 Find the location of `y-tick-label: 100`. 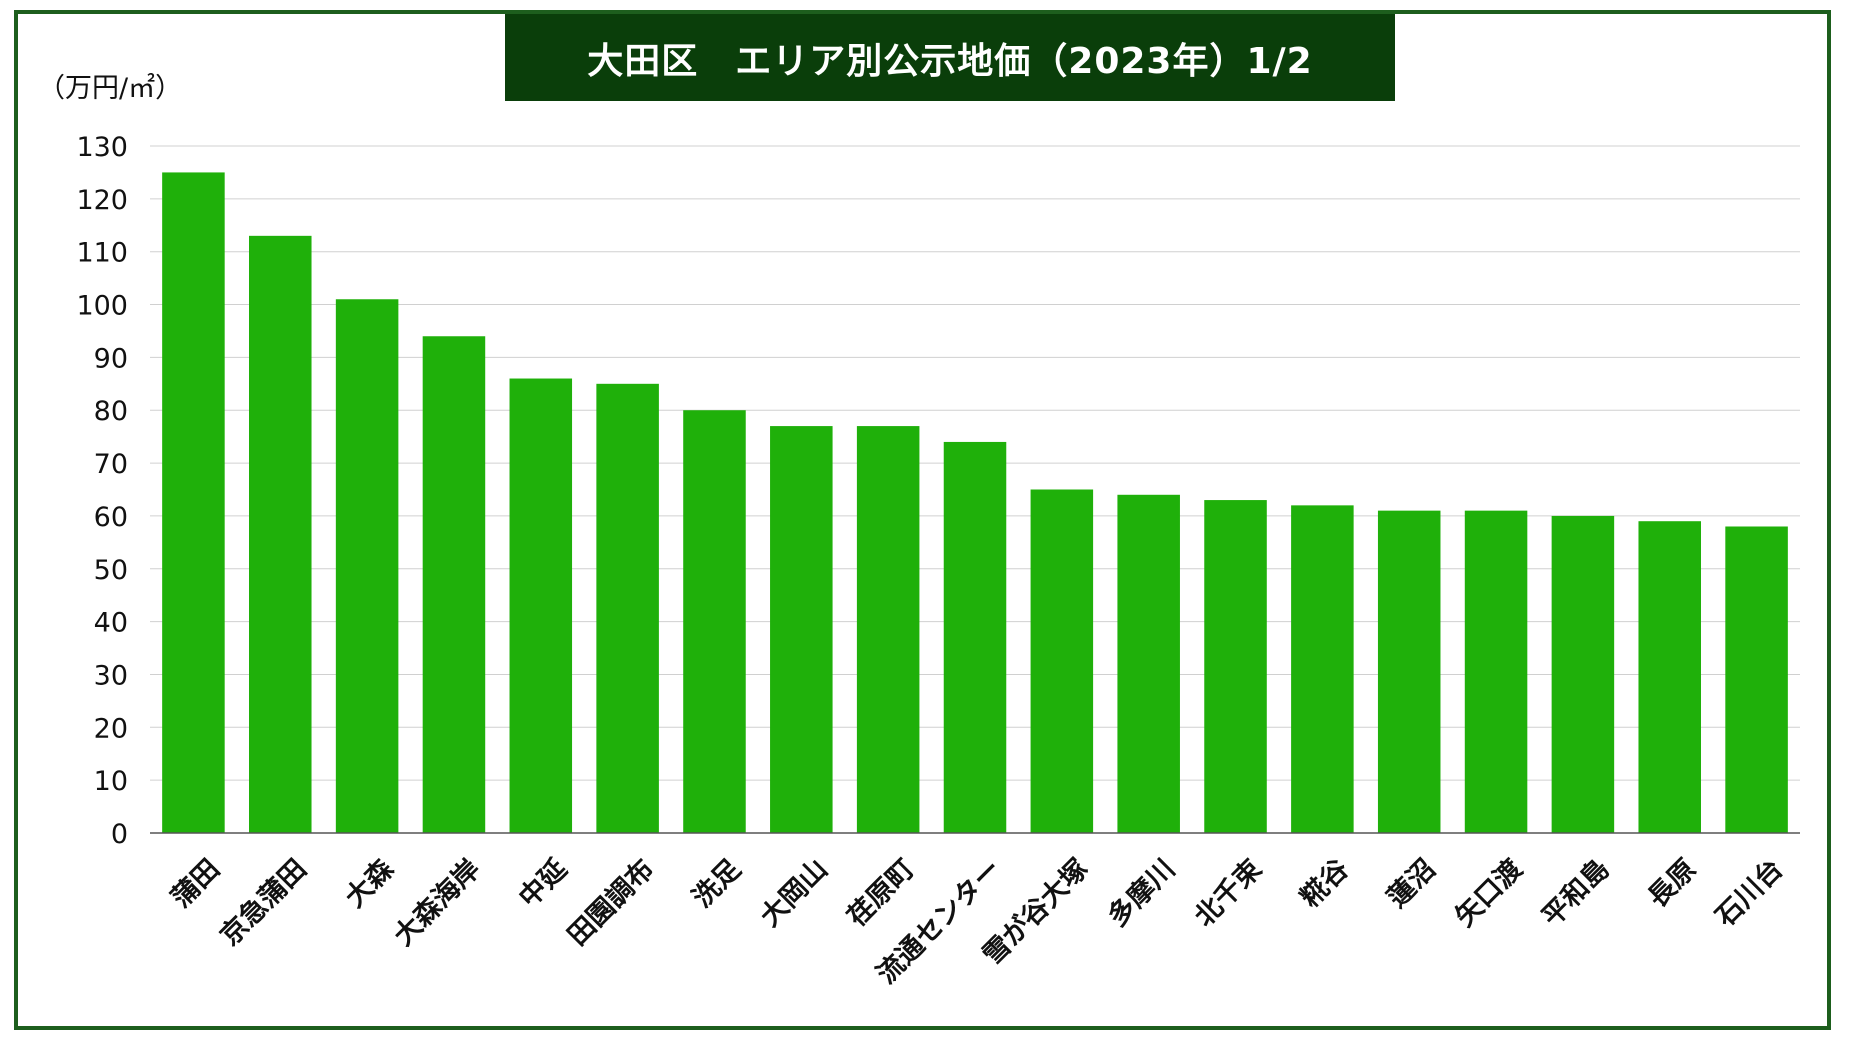

y-tick-label: 100 is located at coordinates (102, 306).